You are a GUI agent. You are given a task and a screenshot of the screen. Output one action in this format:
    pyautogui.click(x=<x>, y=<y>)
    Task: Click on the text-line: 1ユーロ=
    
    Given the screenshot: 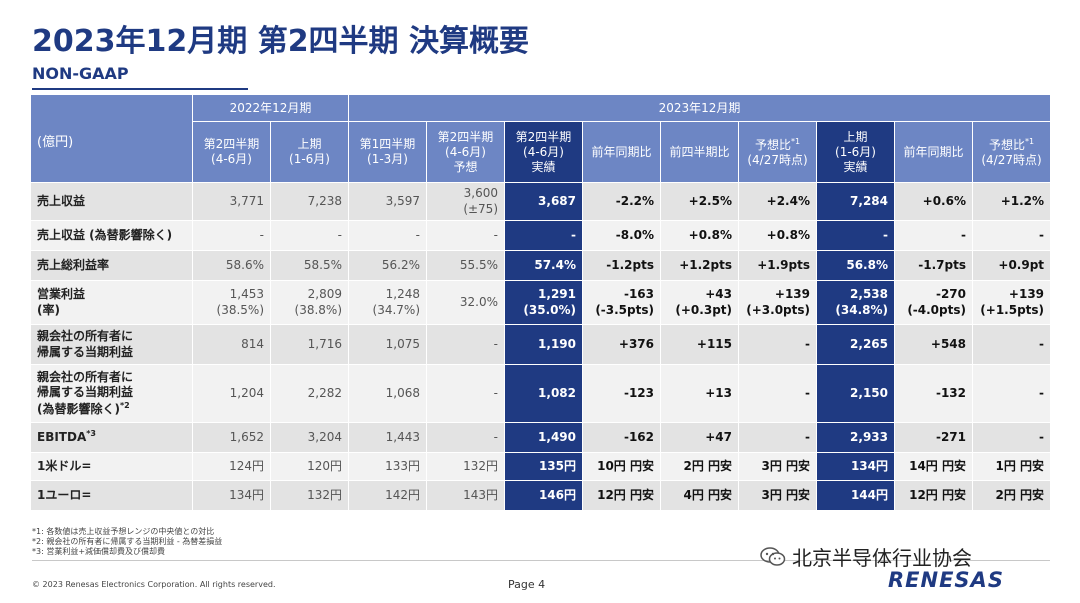 What is the action you would take?
    pyautogui.click(x=64, y=494)
    